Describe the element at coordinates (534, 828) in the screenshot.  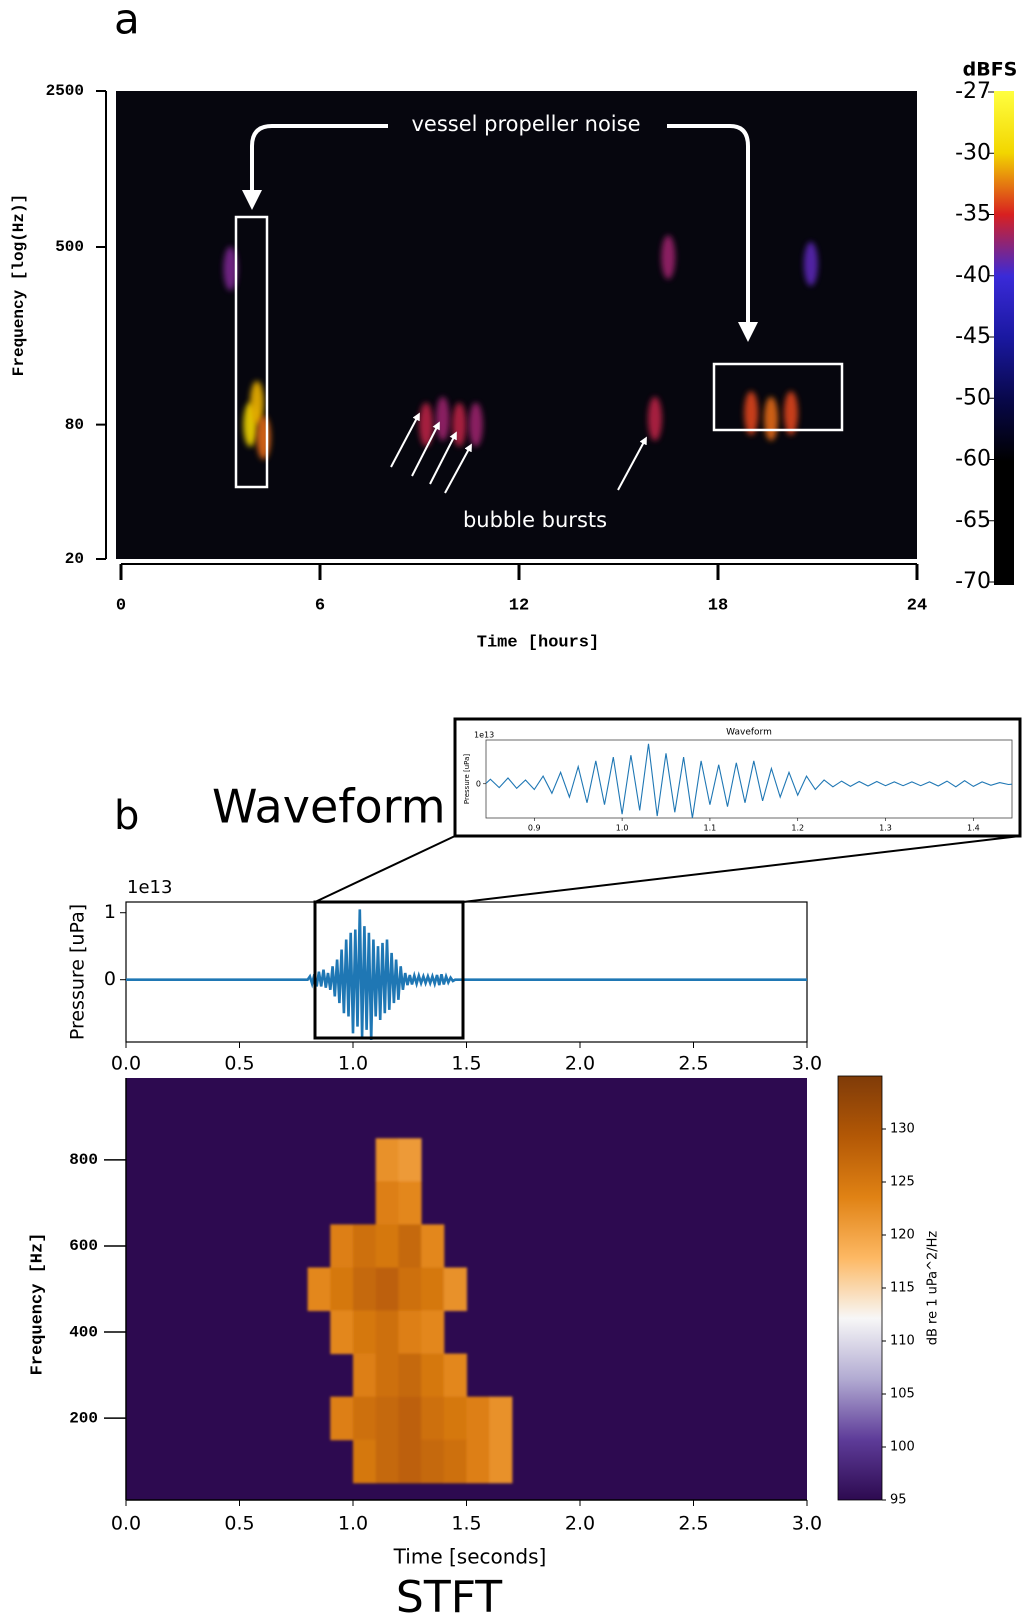
I see `x-tick-label: 0.9` at that location.